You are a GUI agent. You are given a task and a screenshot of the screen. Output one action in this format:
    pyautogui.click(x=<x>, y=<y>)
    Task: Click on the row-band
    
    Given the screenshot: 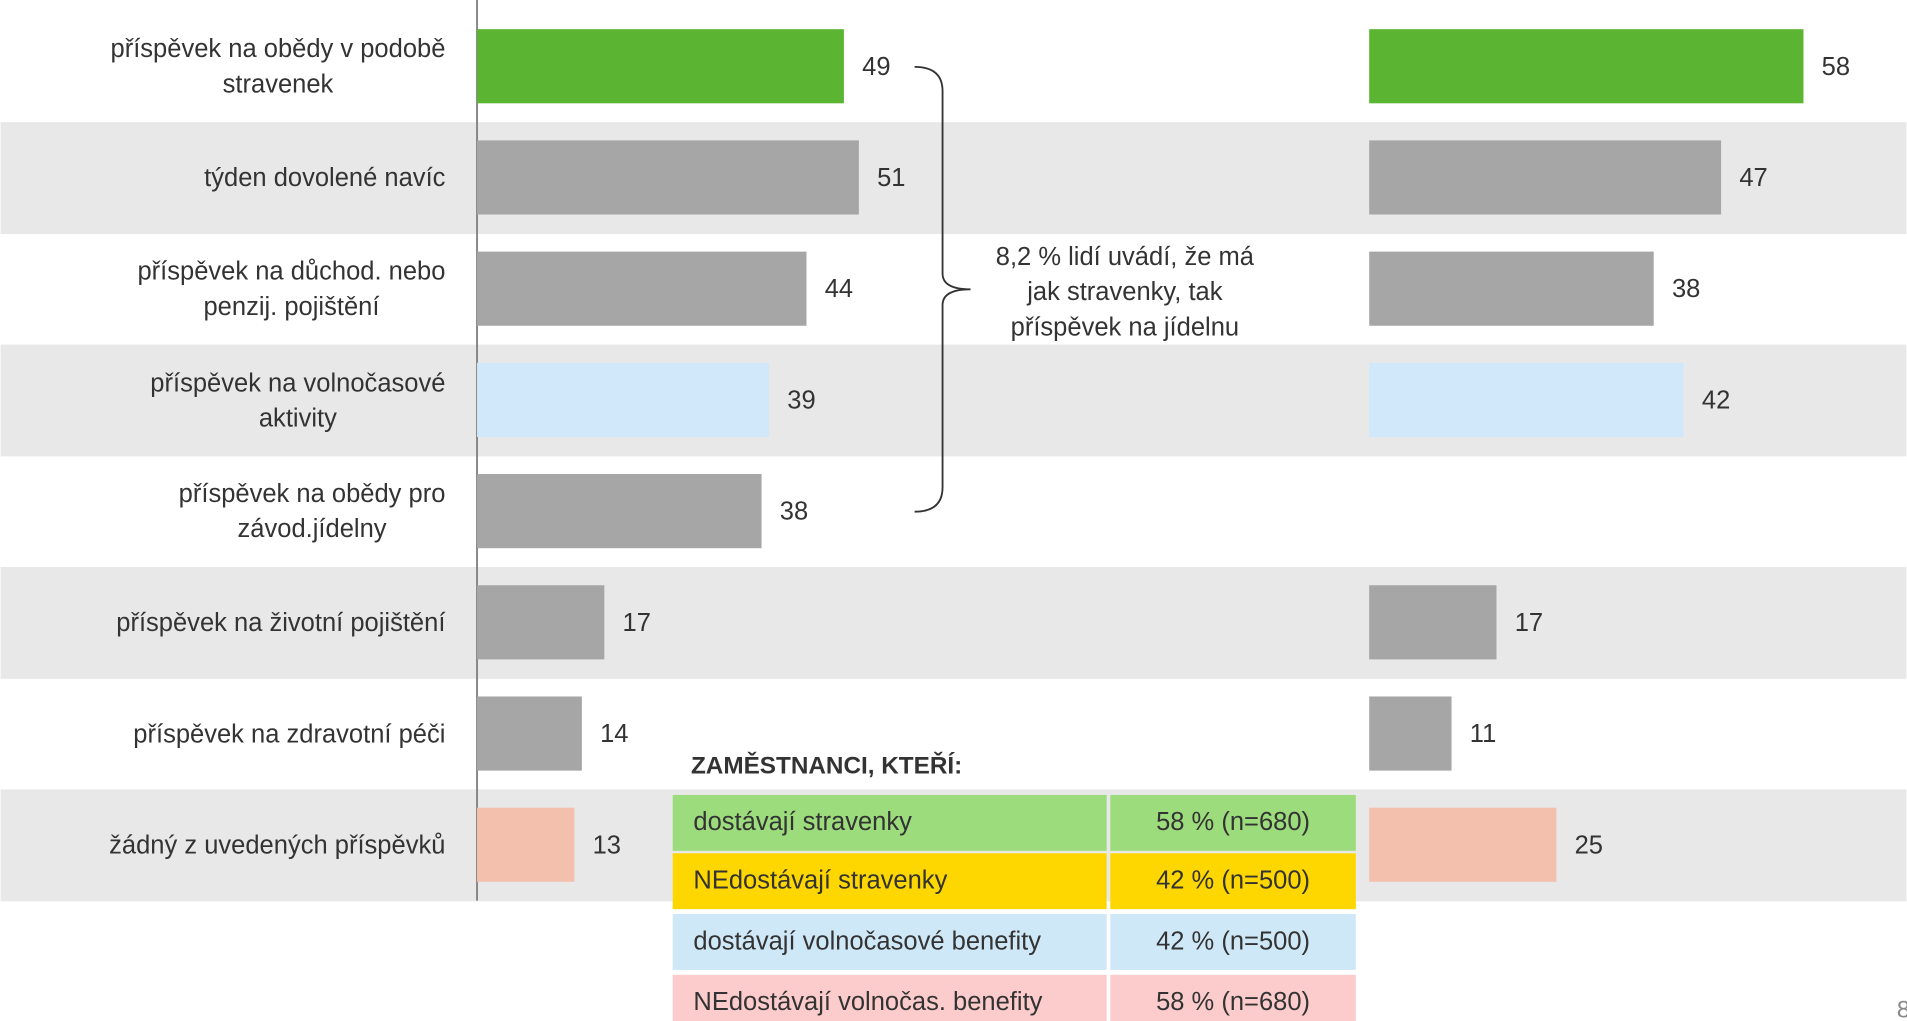 What is the action you would take?
    pyautogui.click(x=953, y=623)
    